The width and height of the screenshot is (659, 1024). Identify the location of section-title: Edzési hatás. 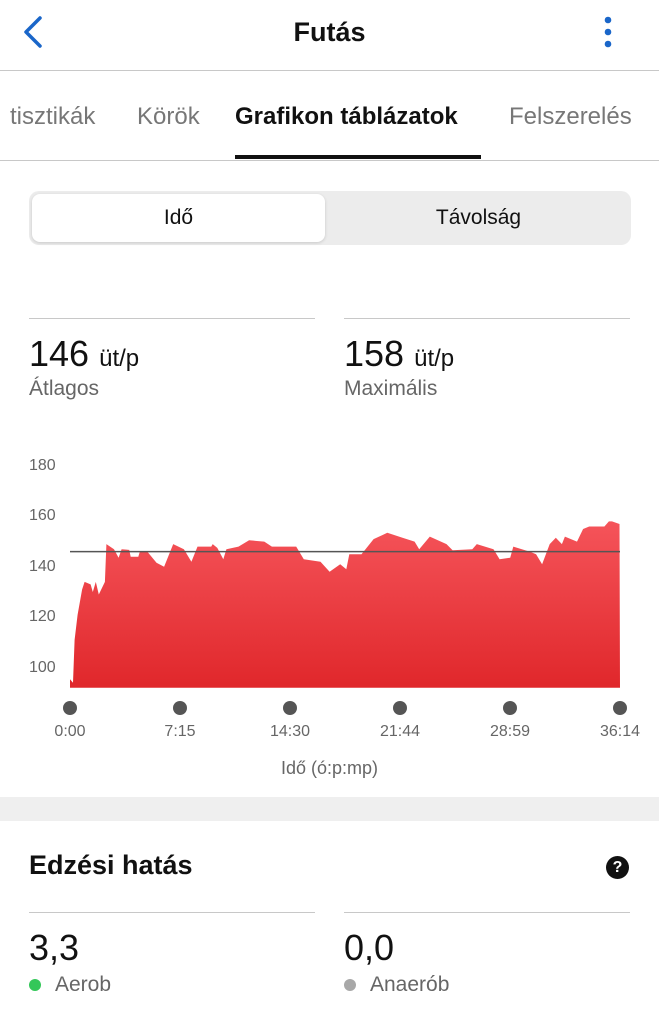
(111, 865).